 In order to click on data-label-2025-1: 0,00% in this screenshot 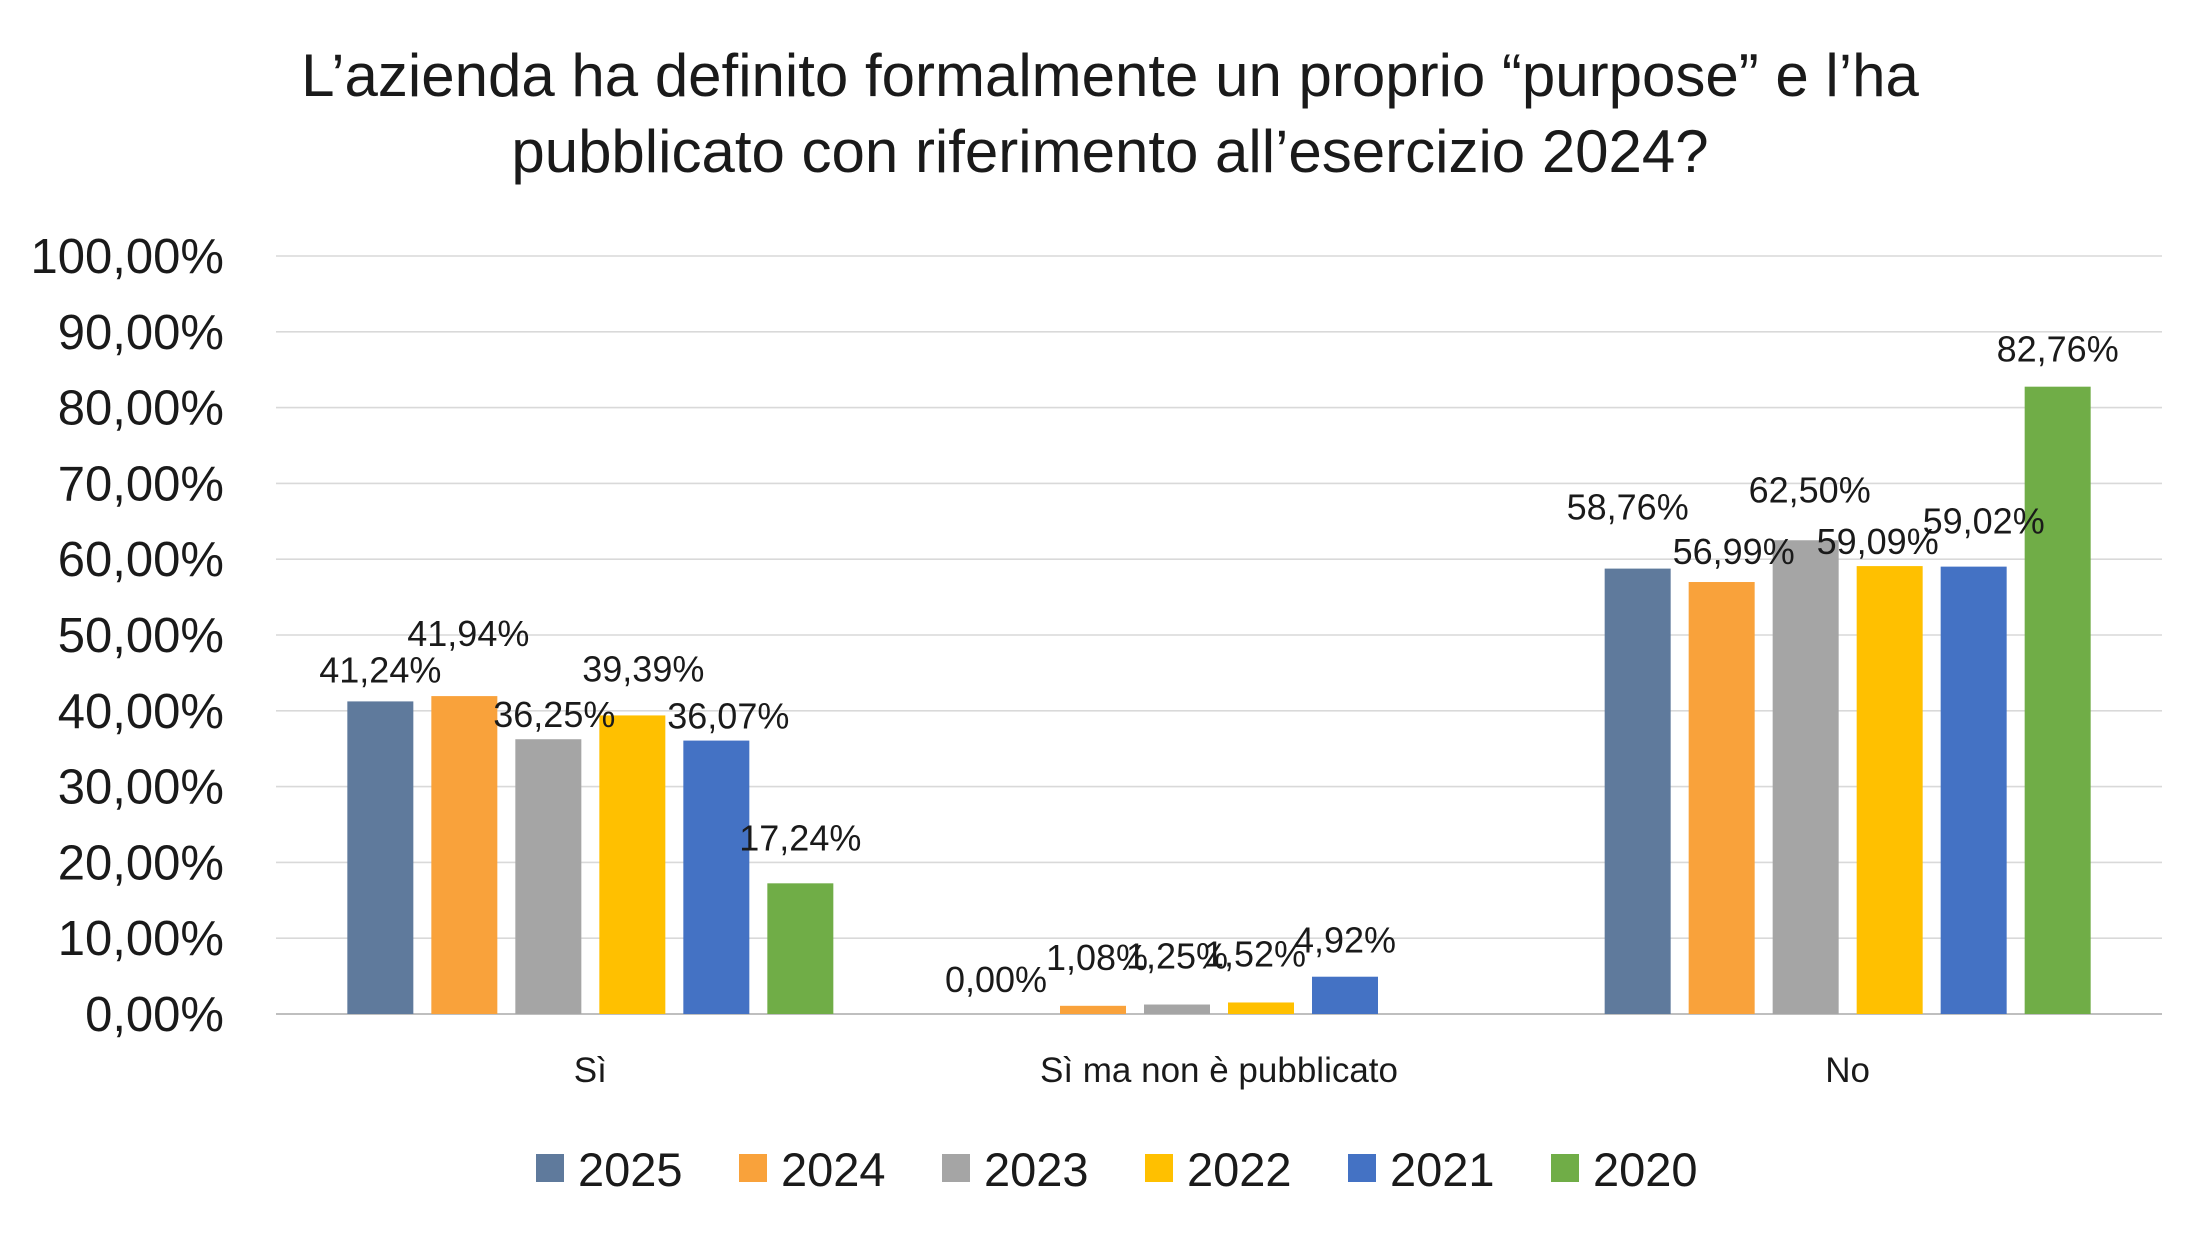, I will do `click(996, 979)`.